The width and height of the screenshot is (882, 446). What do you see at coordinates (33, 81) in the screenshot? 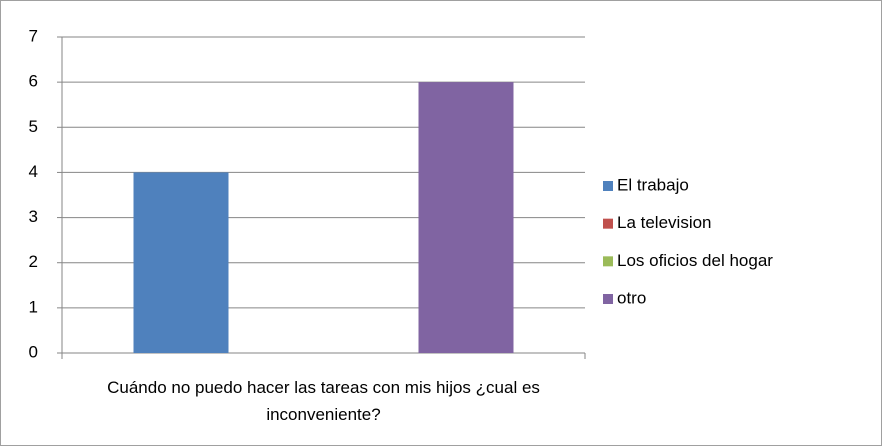
I see `y-tick-label: 6` at bounding box center [33, 81].